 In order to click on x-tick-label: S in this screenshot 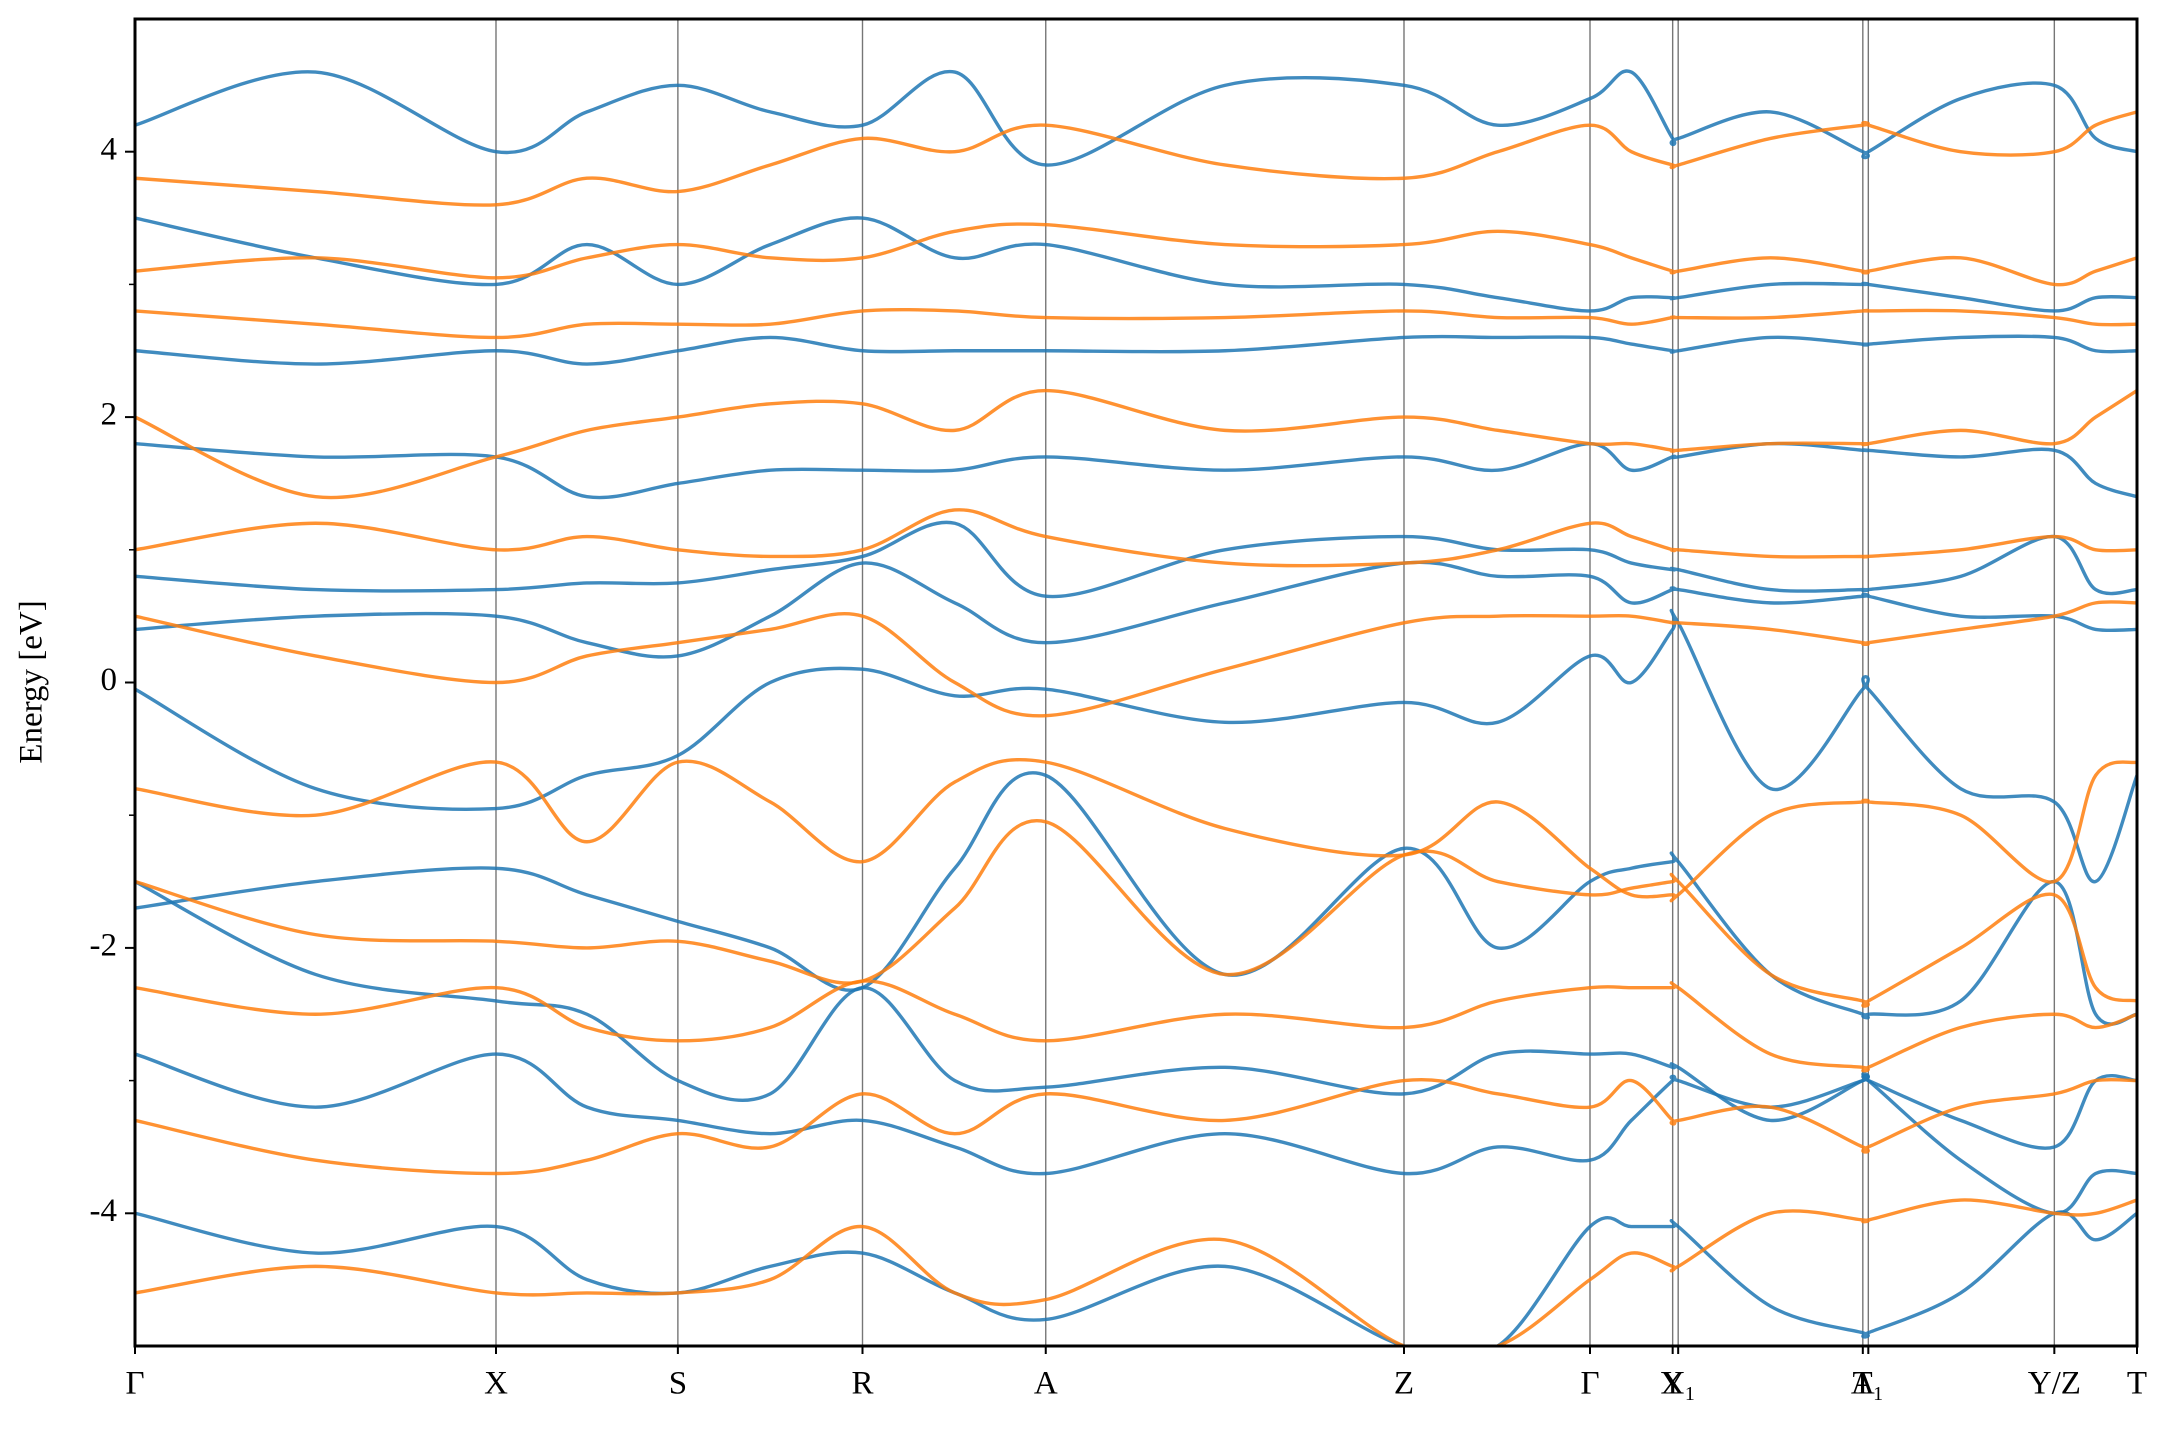, I will do `click(678, 1384)`.